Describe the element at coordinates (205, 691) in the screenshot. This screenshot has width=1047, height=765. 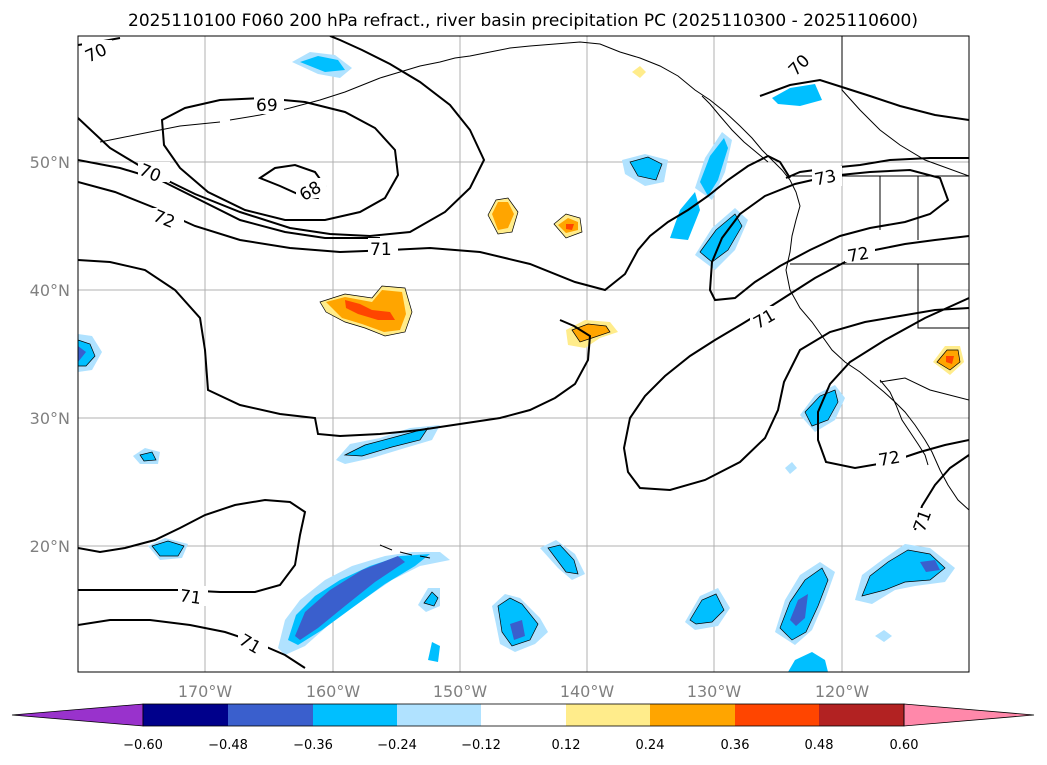
I see `lon-tick-label: 170°W` at that location.